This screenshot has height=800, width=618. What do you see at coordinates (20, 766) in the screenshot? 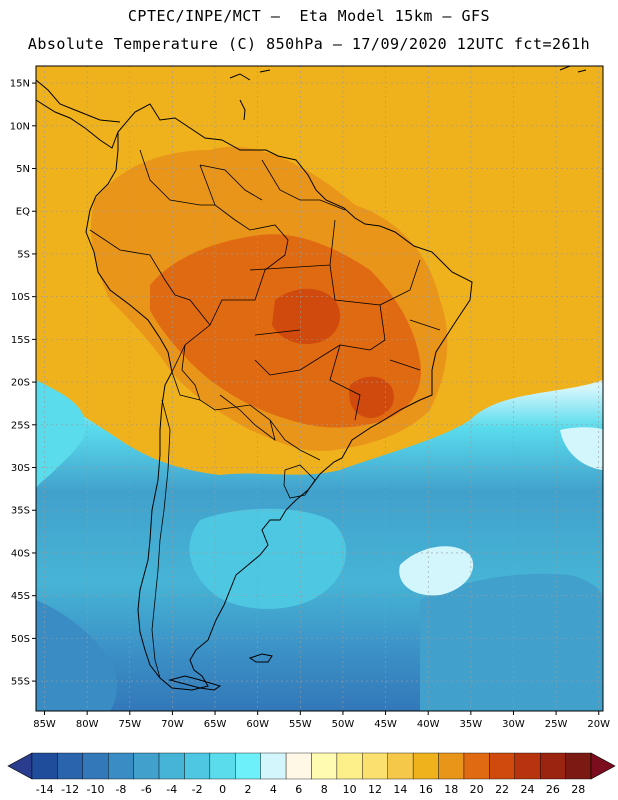
I see `colorbar-under-arrow` at bounding box center [20, 766].